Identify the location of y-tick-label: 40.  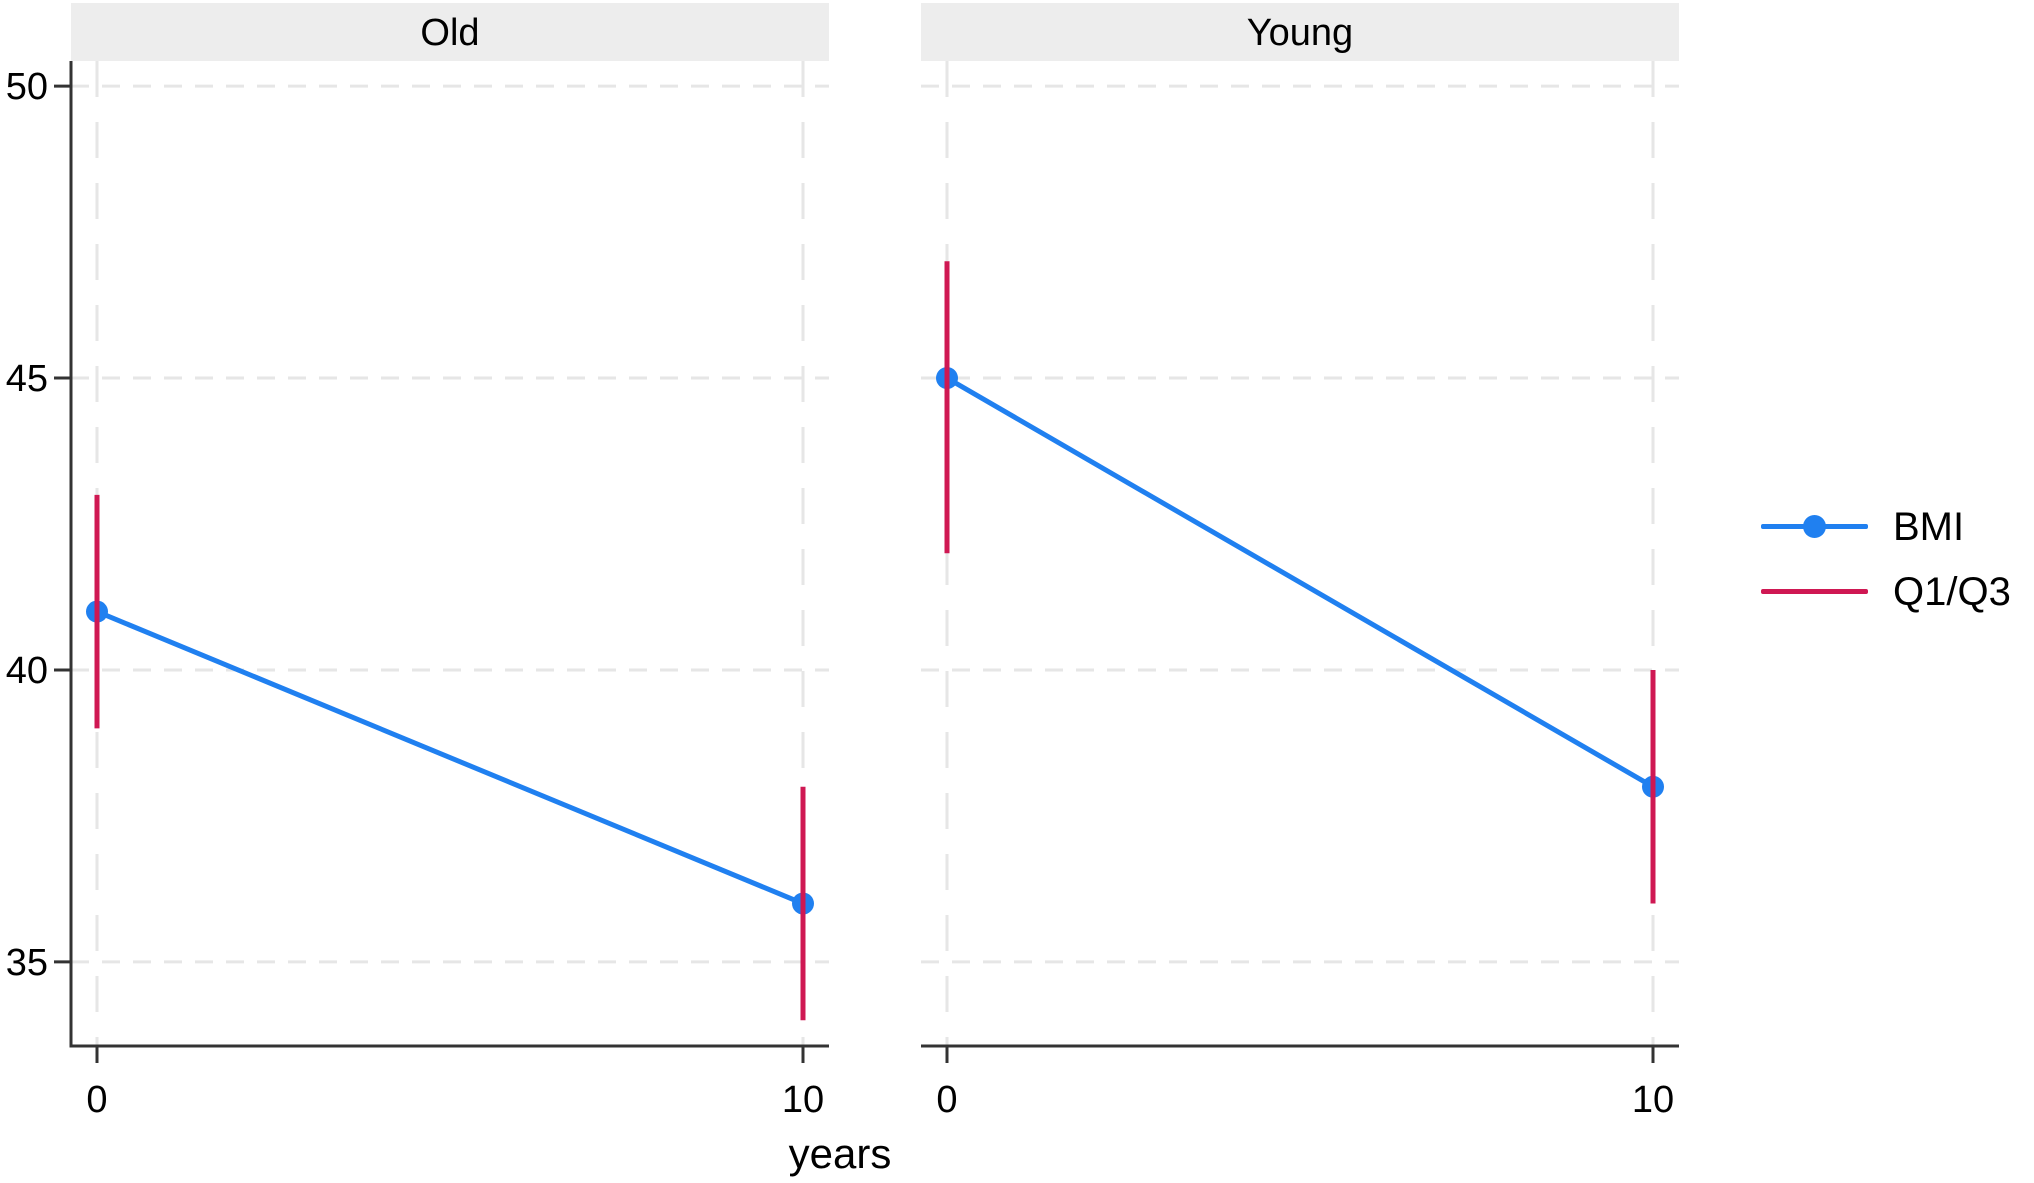
(27, 671).